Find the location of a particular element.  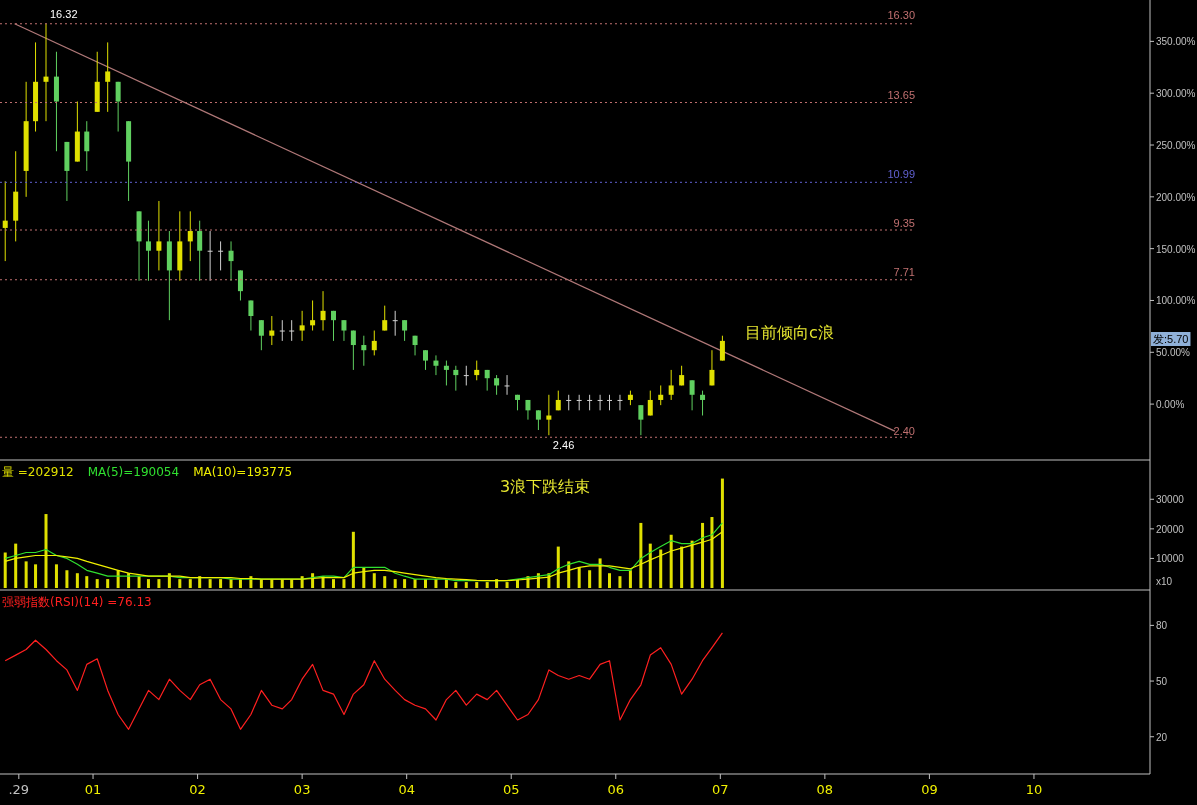

text: 发:5.70 is located at coordinates (1171, 339).